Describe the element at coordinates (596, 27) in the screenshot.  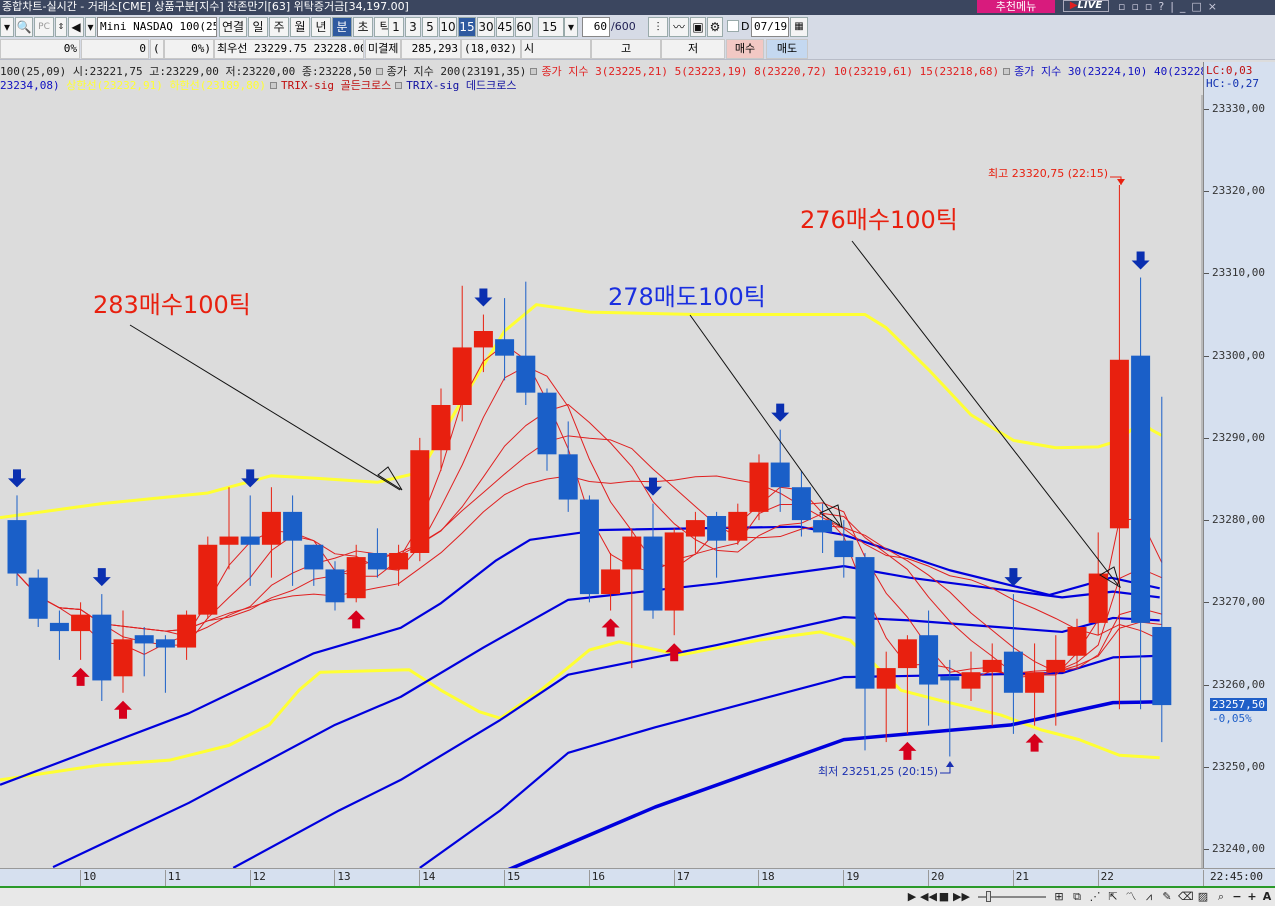
I see `count-input: 60` at that location.